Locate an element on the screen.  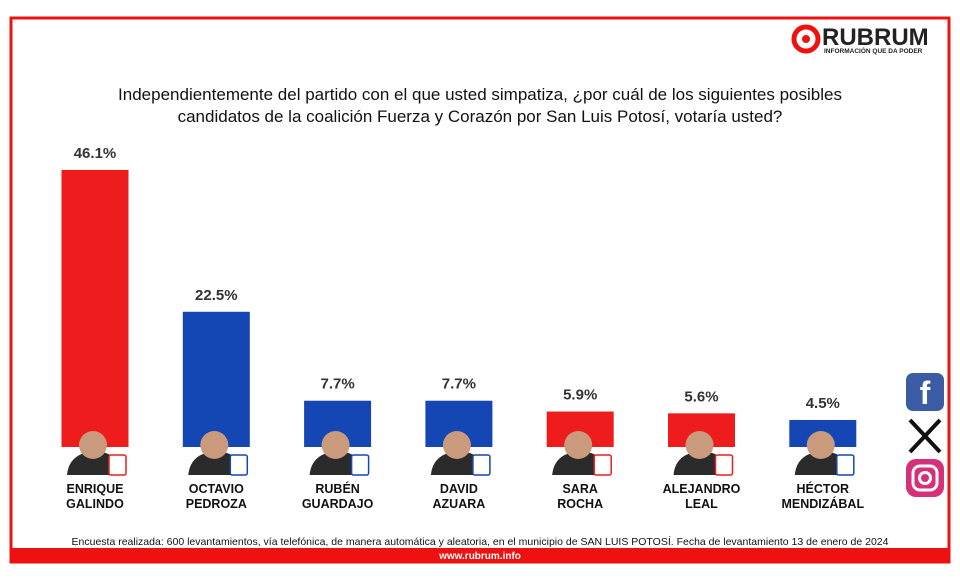
logo-dot is located at coordinates (806, 39).